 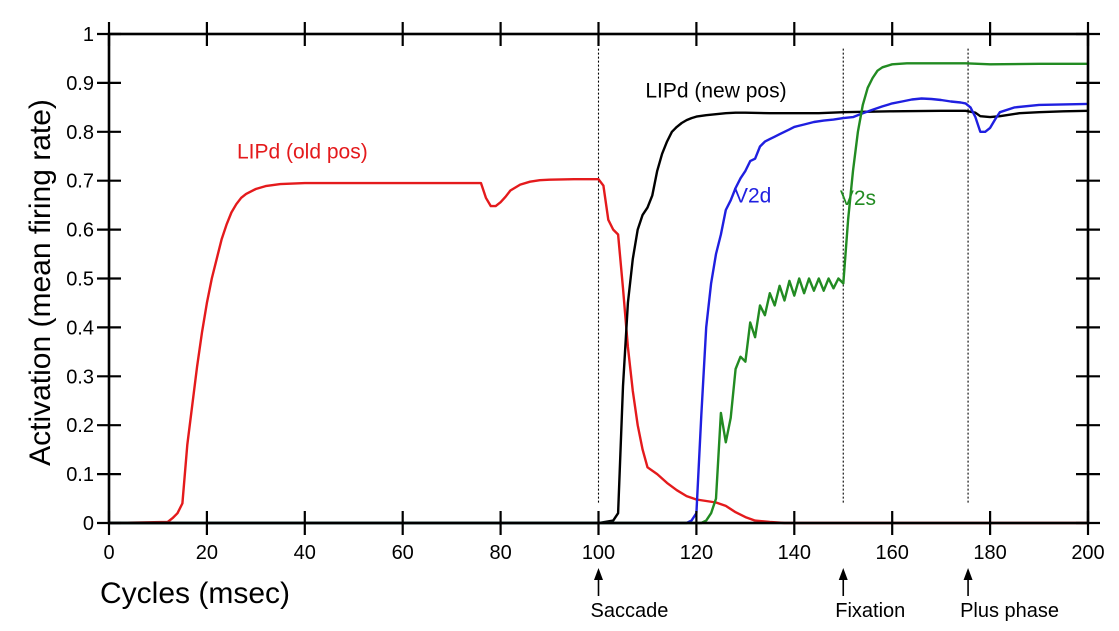 What do you see at coordinates (80, 84) in the screenshot?
I see `y-tick-label: 0.9` at bounding box center [80, 84].